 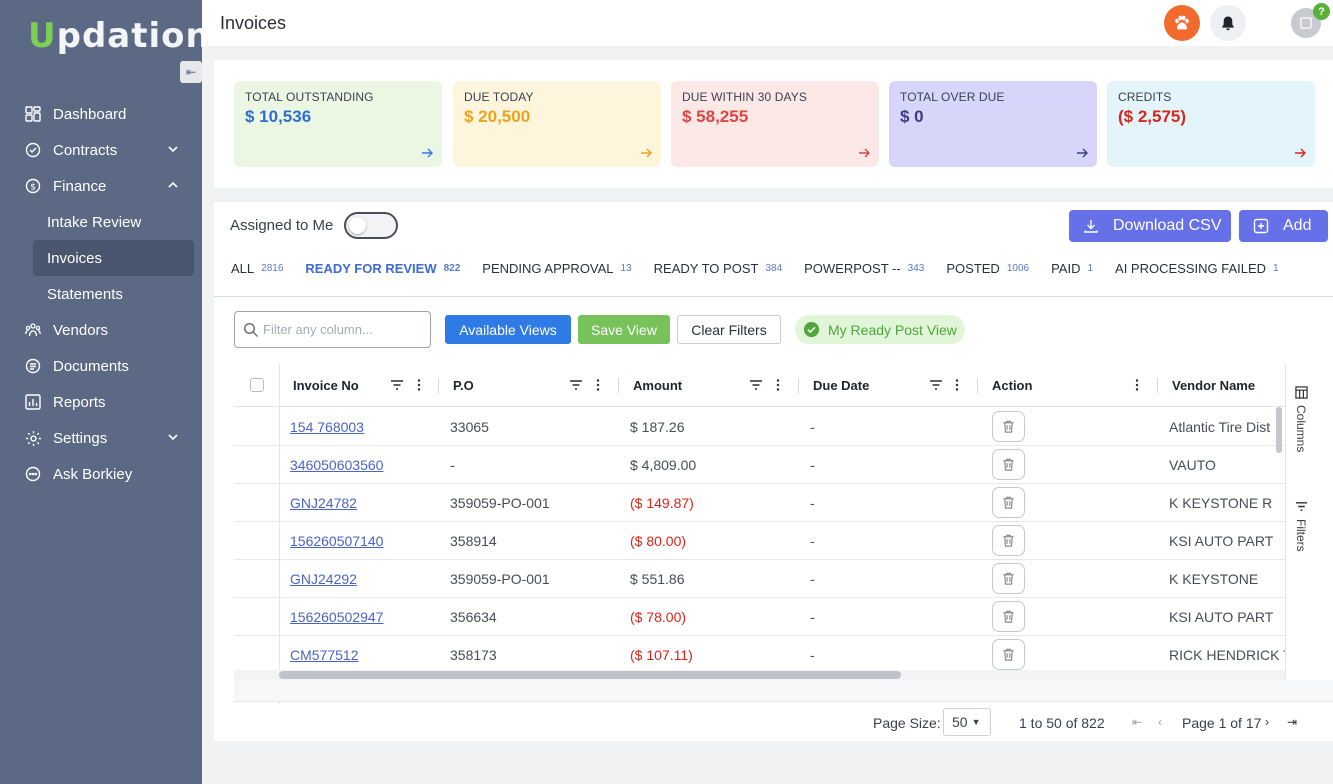 I want to click on sidebar-item-reports: Reports, so click(x=101, y=402).